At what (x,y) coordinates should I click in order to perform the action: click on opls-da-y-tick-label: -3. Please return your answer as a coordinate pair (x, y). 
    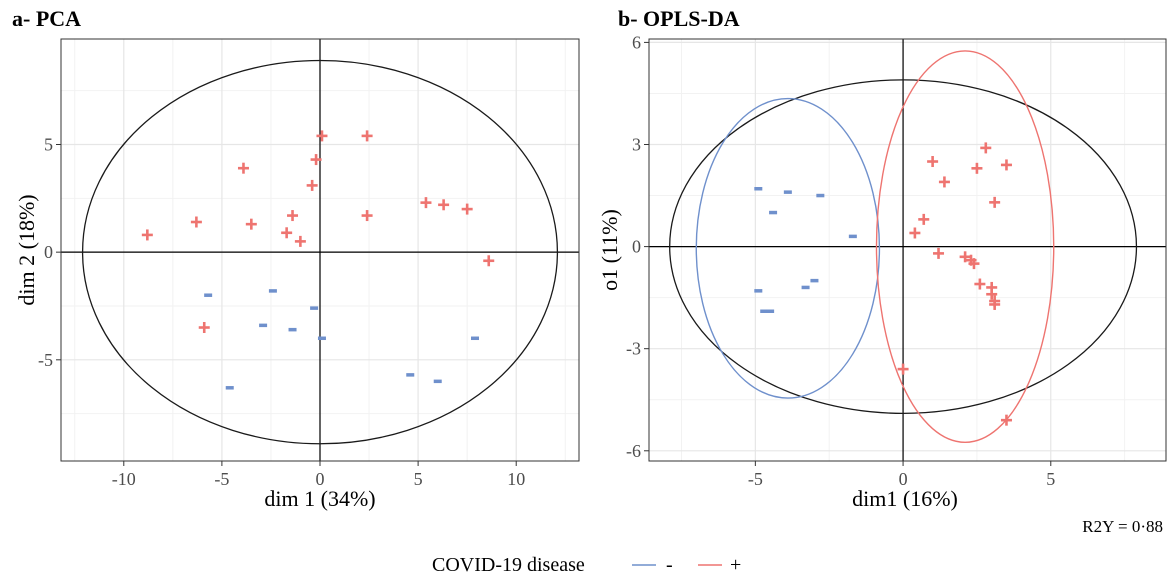
    Looking at the image, I should click on (633, 349).